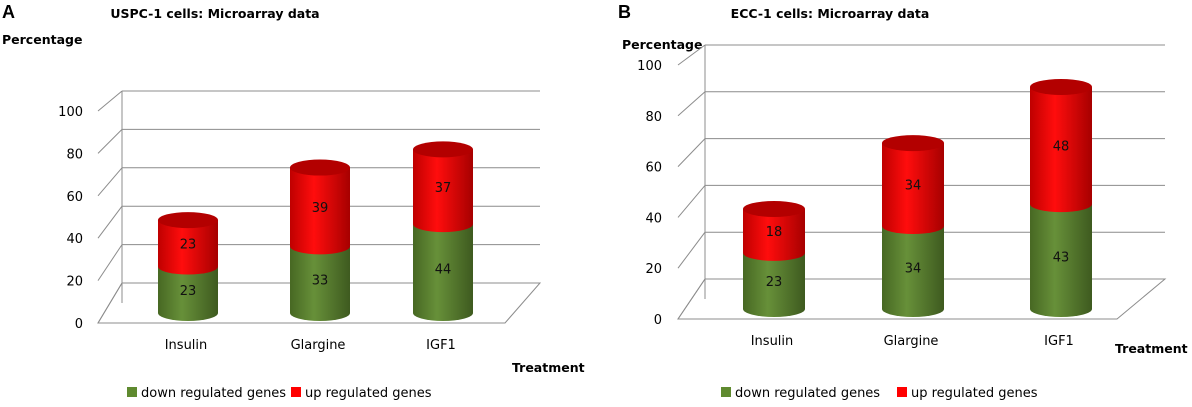  Describe the element at coordinates (830, 13) in the screenshot. I see `chart-title: ECC-1 cells: Microarray data` at that location.